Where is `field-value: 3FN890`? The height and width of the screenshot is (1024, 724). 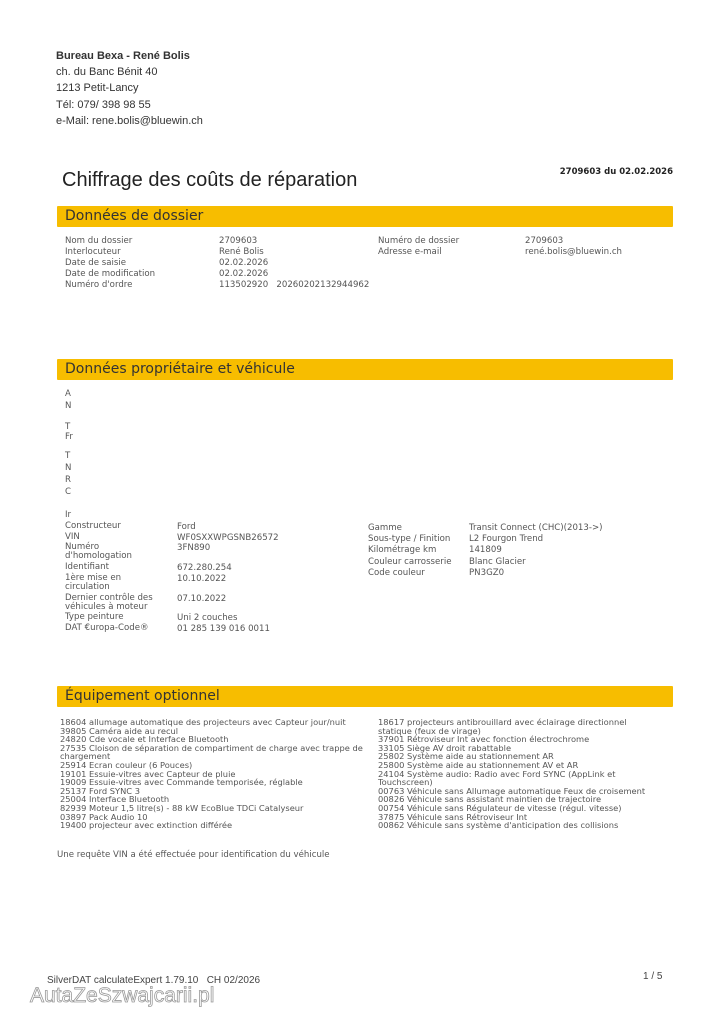
field-value: 3FN890 is located at coordinates (194, 548).